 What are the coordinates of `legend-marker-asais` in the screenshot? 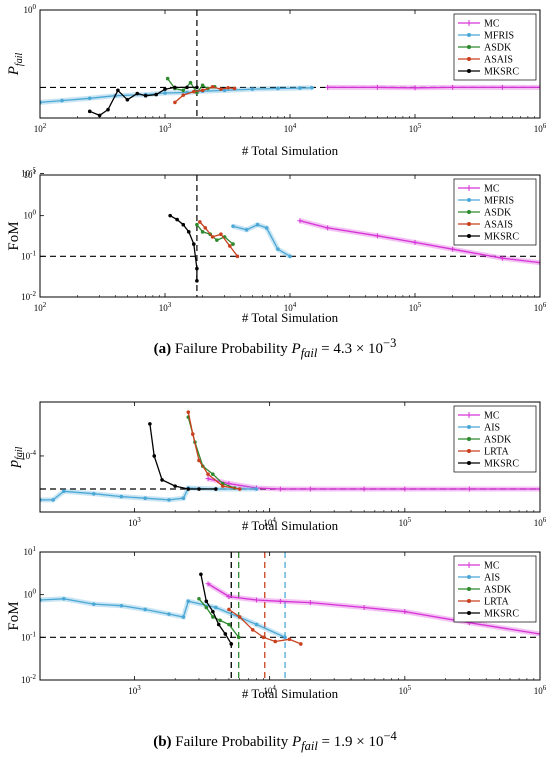 It's located at (469, 59).